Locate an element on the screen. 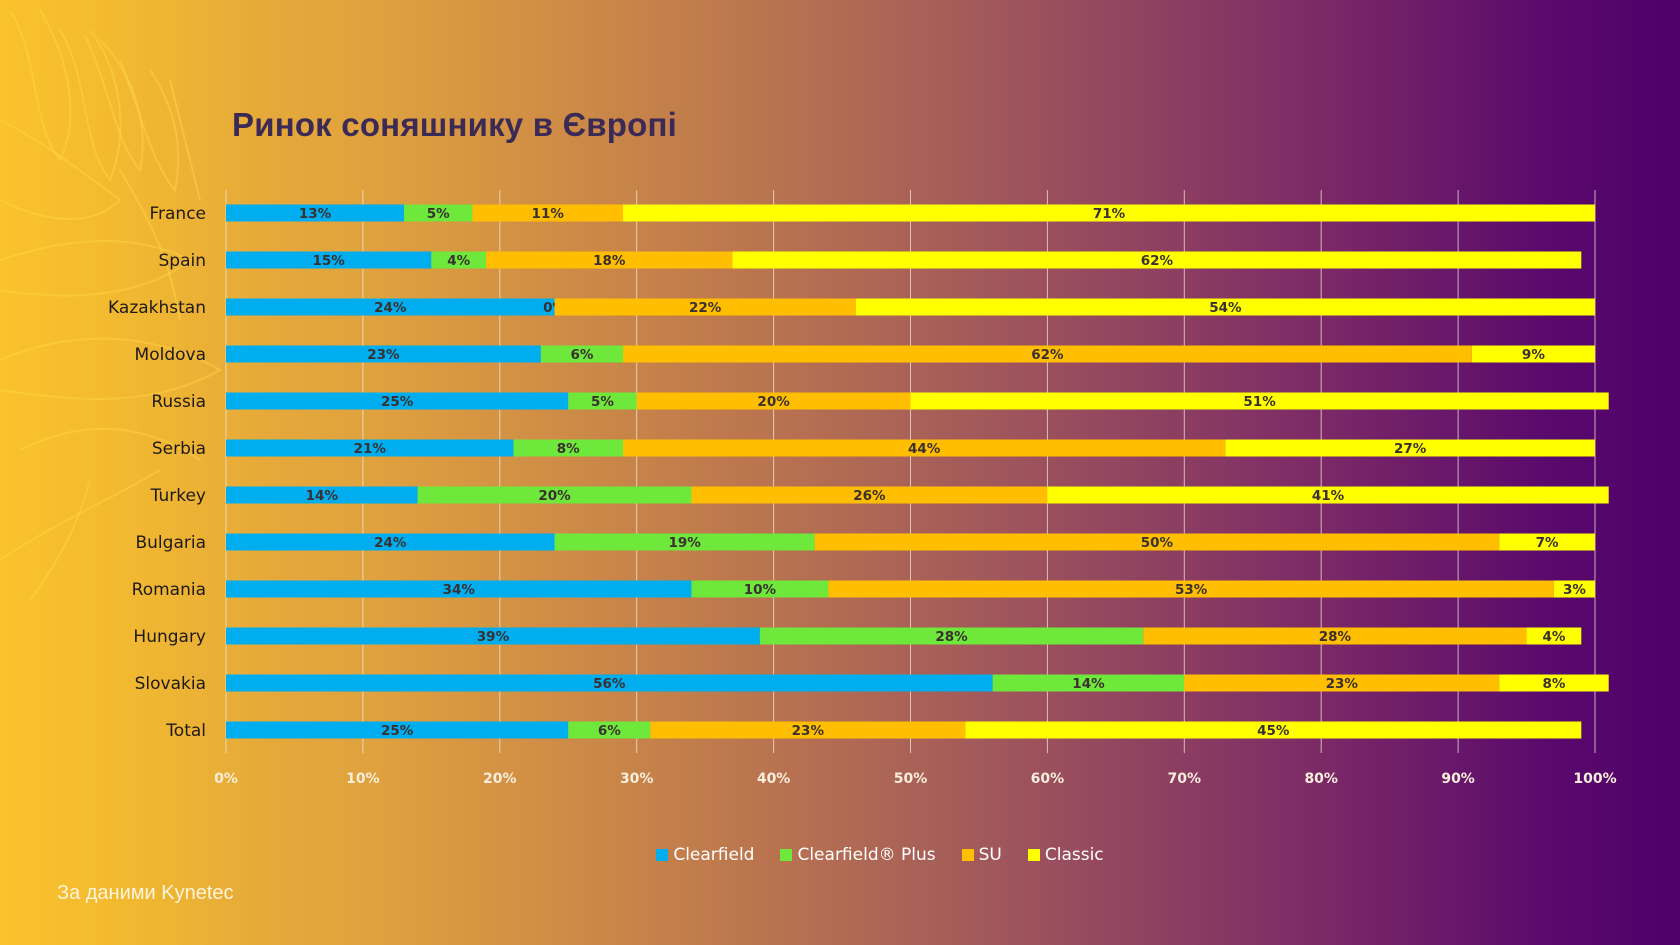 This screenshot has width=1680, height=945. category-label: Hungary is located at coordinates (169, 637).